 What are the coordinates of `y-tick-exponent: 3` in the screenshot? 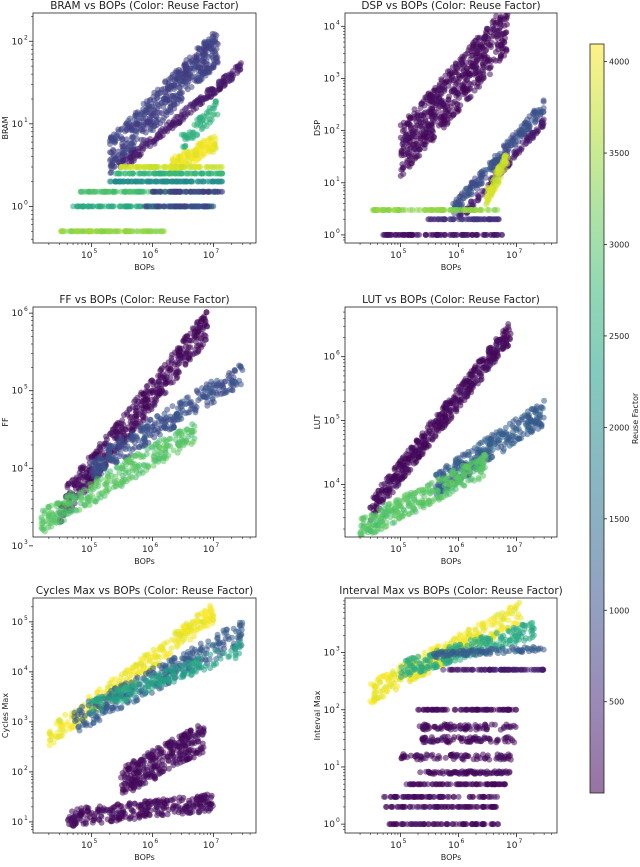 It's located at (26, 542).